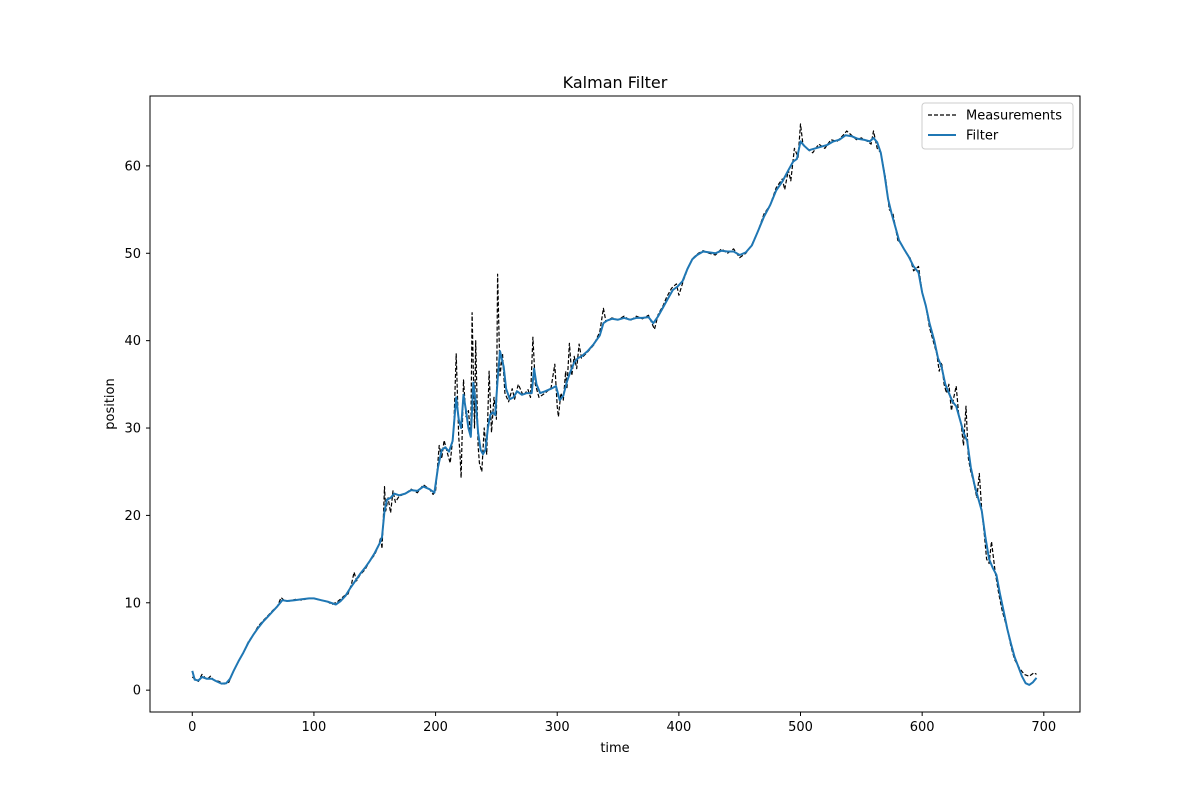 This screenshot has height=800, width=1200. I want to click on x-tick-label: 700, so click(1043, 727).